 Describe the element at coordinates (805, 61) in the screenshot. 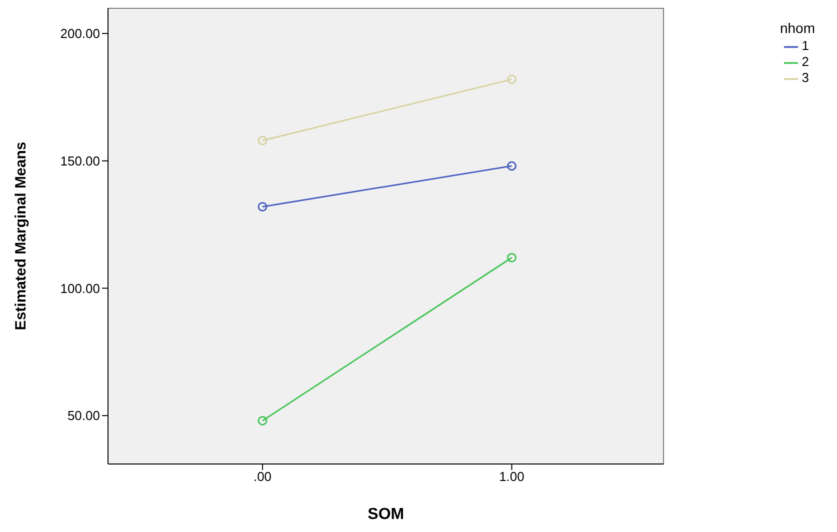

I see `legend-label: 2` at that location.